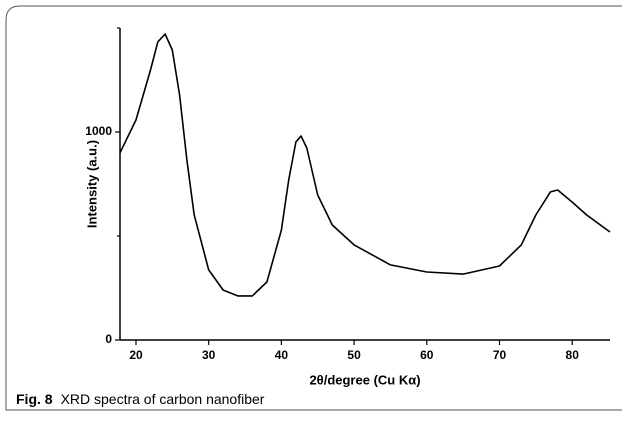 The image size is (622, 423). Describe the element at coordinates (282, 355) in the screenshot. I see `x-tick-label: 40` at that location.